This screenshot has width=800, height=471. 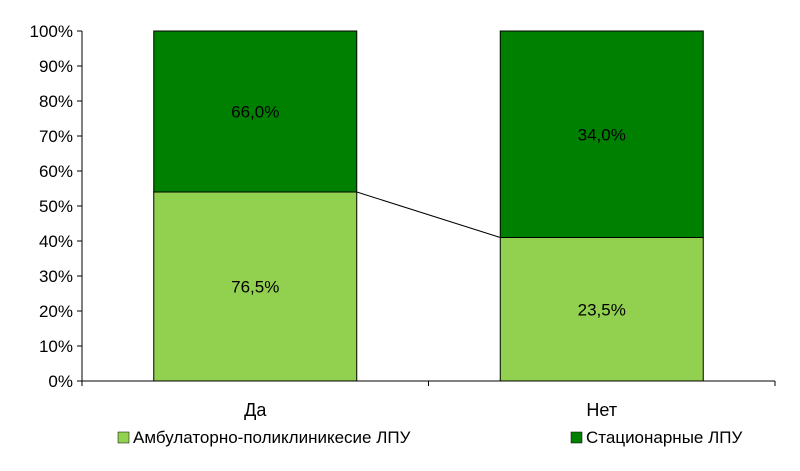 What do you see at coordinates (664, 437) in the screenshot?
I see `legend-label-inpatient: Стационарные ЛПУ` at bounding box center [664, 437].